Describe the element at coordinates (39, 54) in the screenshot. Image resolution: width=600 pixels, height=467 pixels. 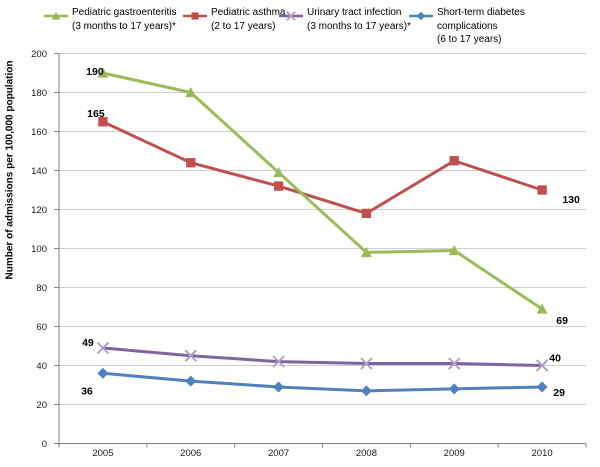
I see `svg-text: 200` at that location.